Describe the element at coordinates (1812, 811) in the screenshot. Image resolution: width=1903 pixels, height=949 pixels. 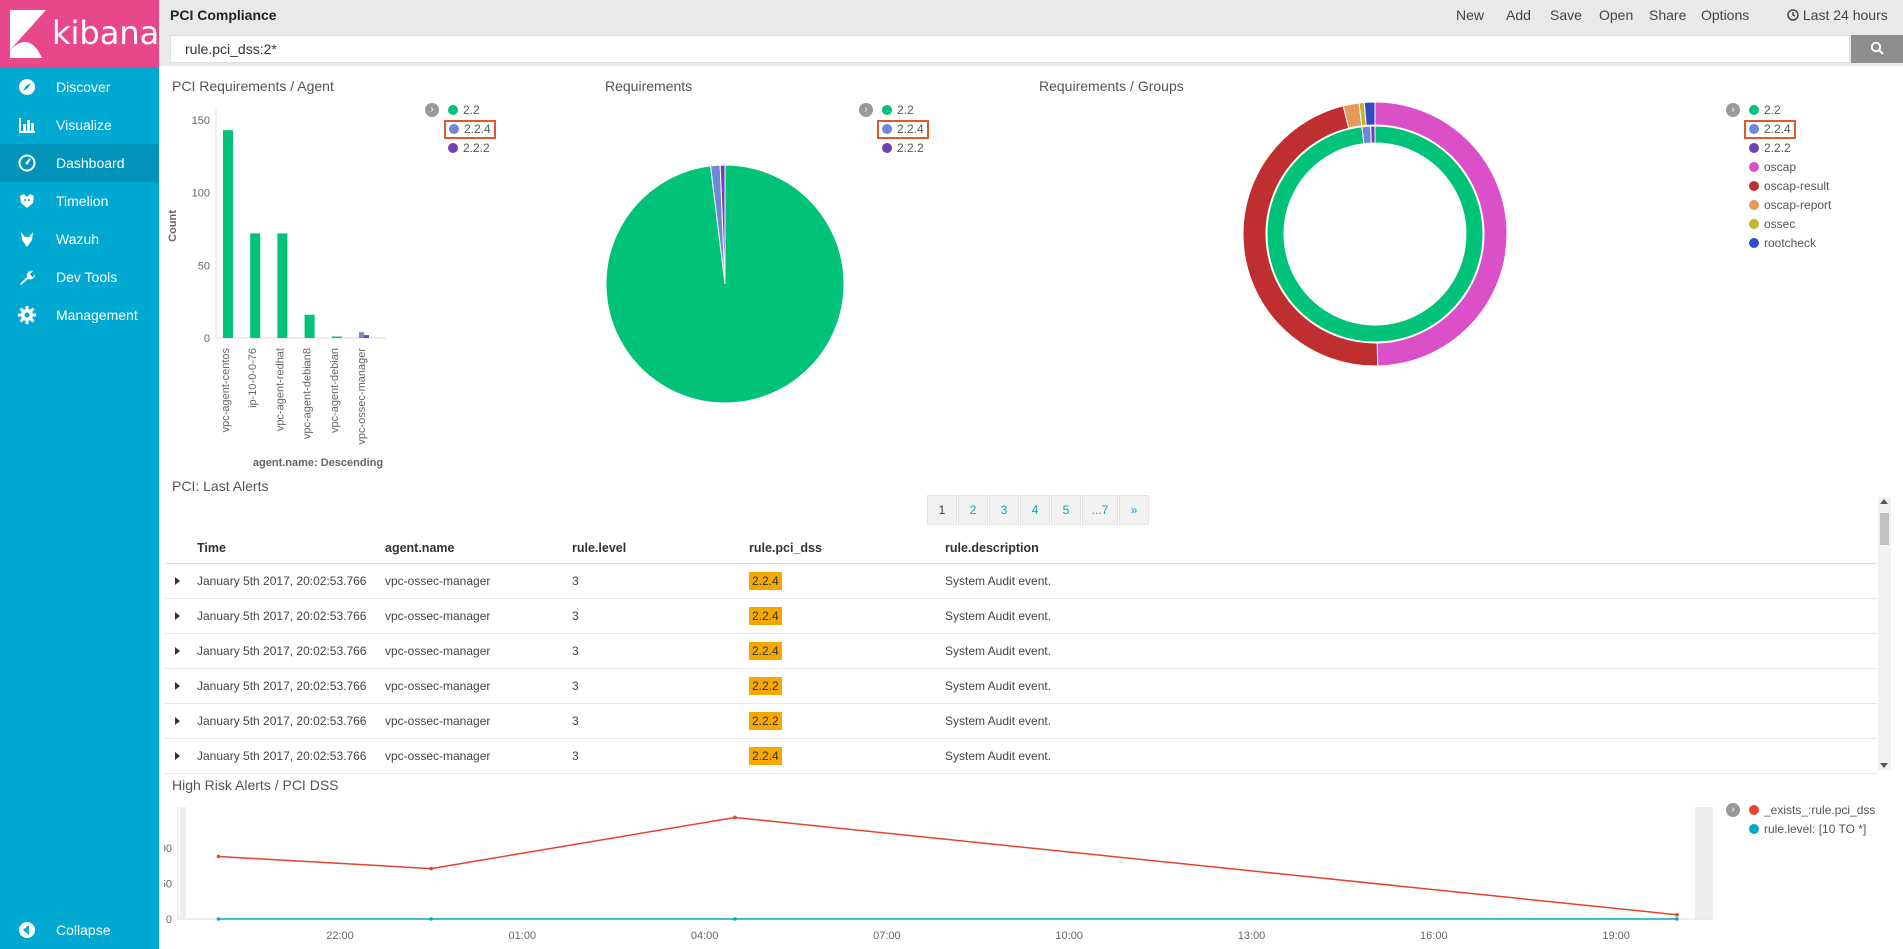
I see `legend-item-pci-dss-exists: _exists_:rule.pci_dss` at that location.